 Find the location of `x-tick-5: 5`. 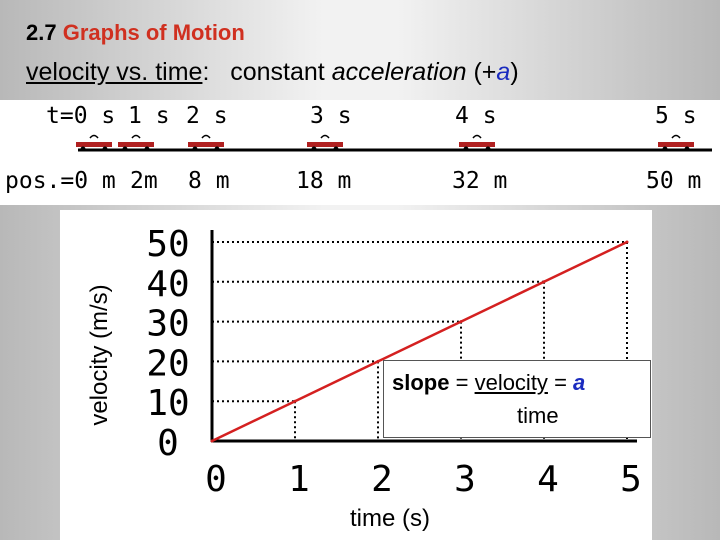

x-tick-5: 5 is located at coordinates (631, 479).